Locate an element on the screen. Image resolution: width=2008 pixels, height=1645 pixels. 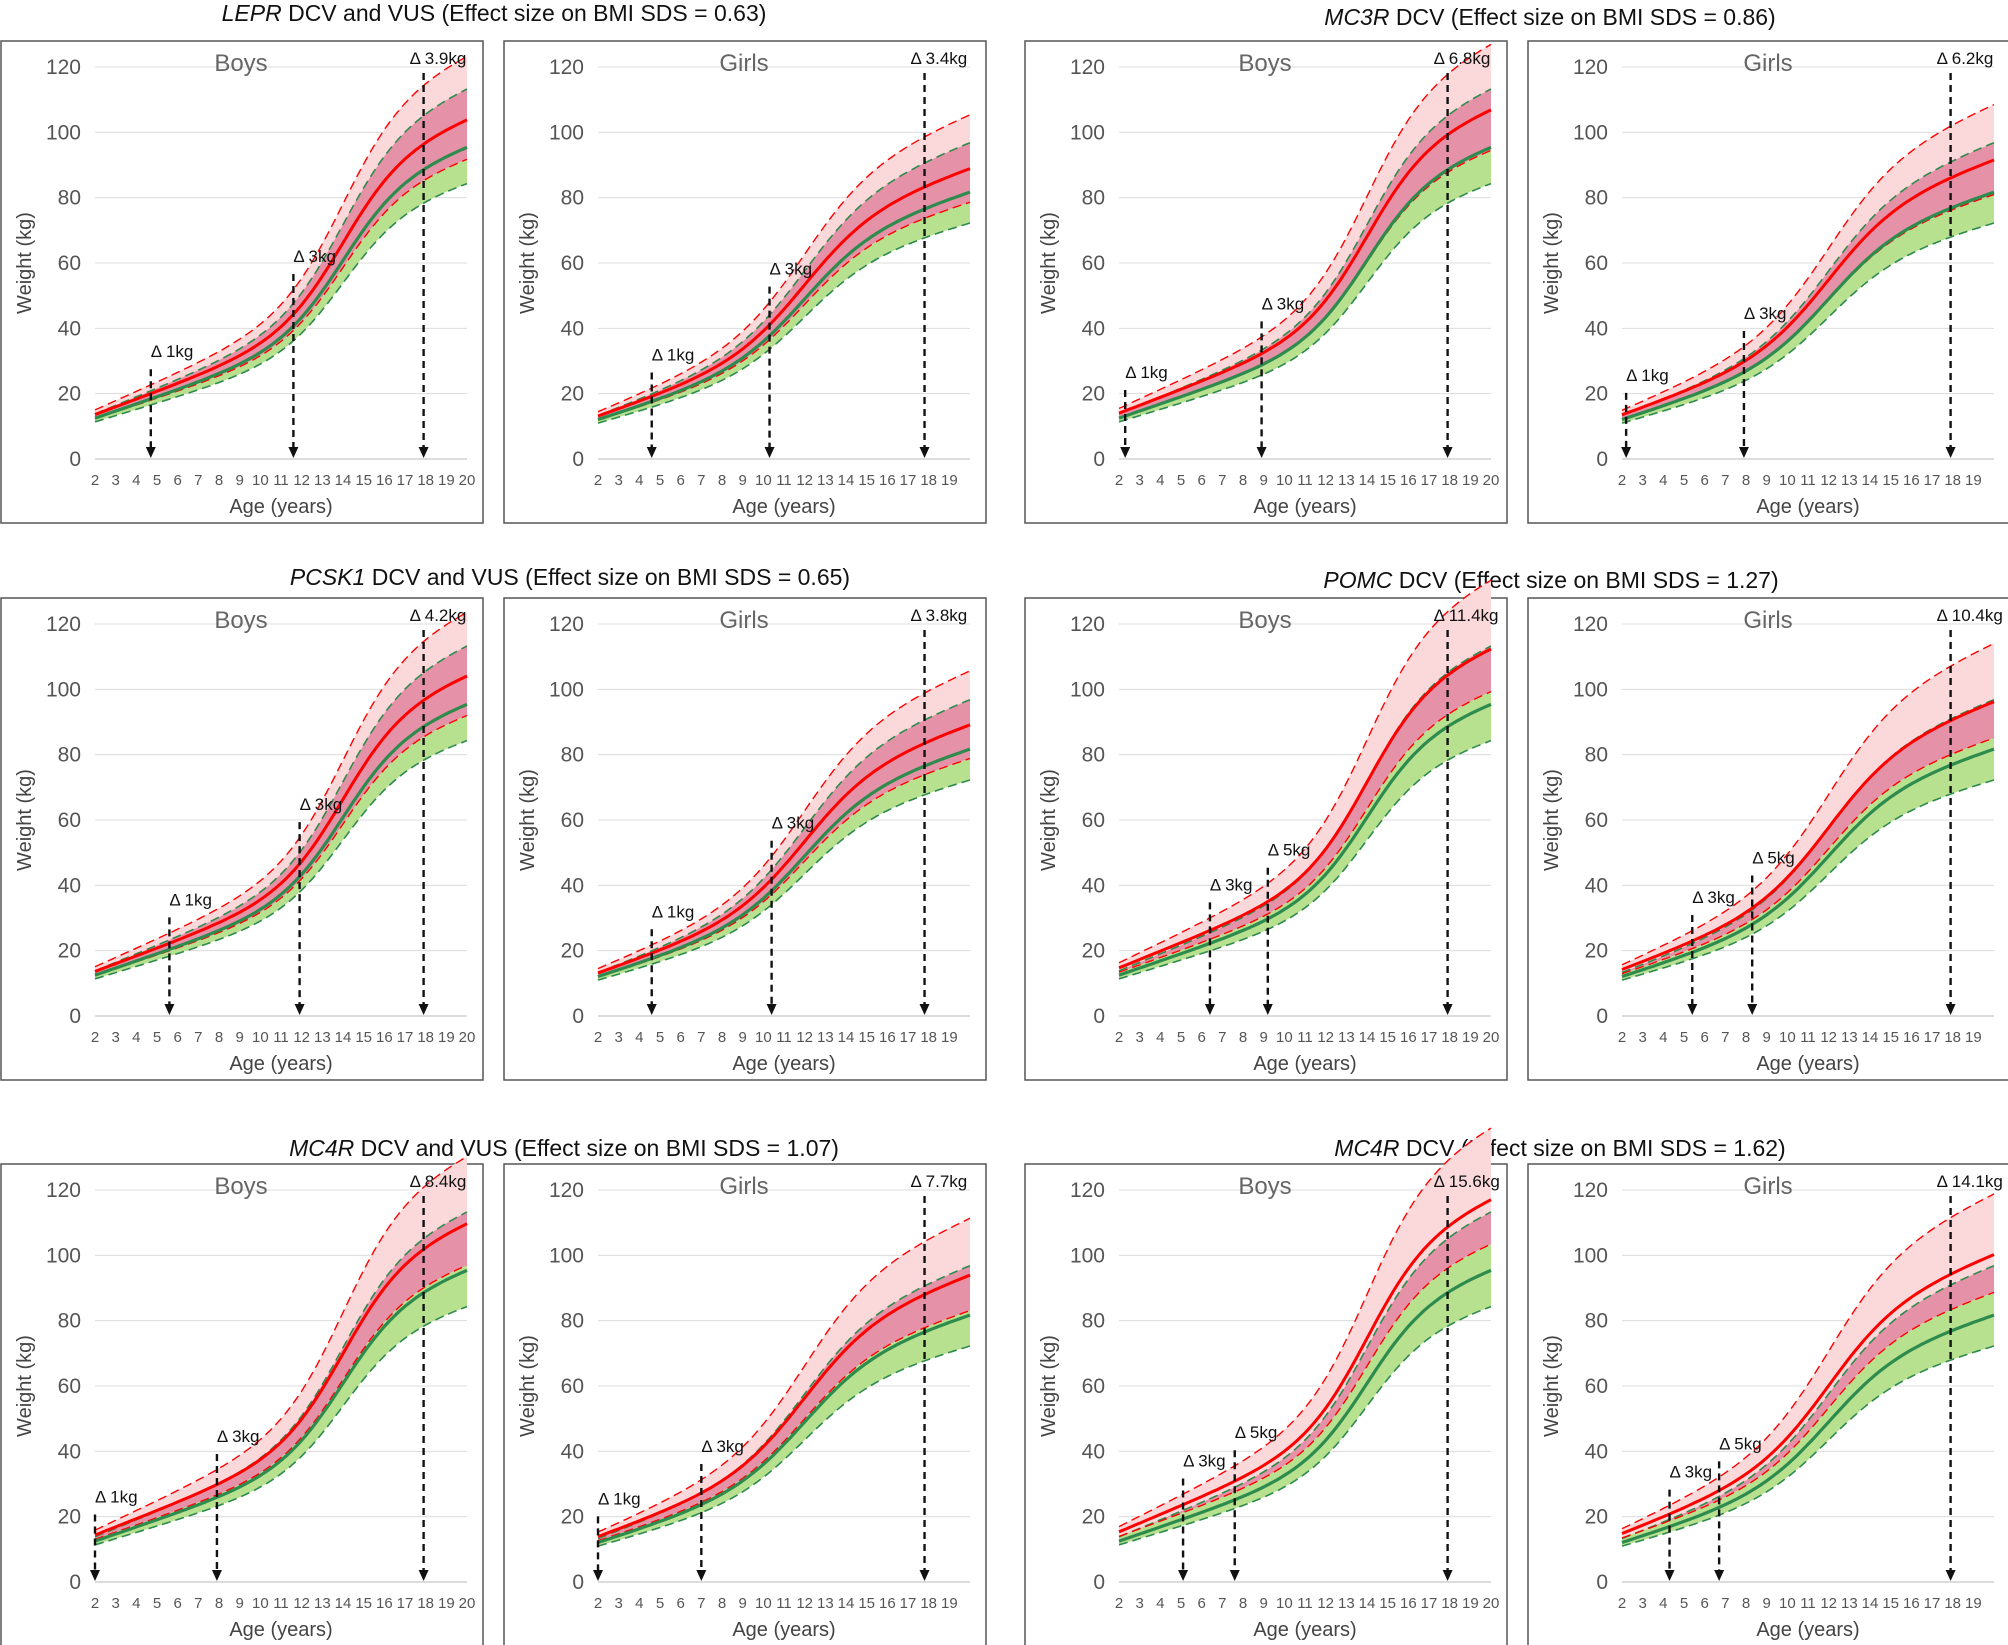
overlap-band is located at coordinates (1305, 253).